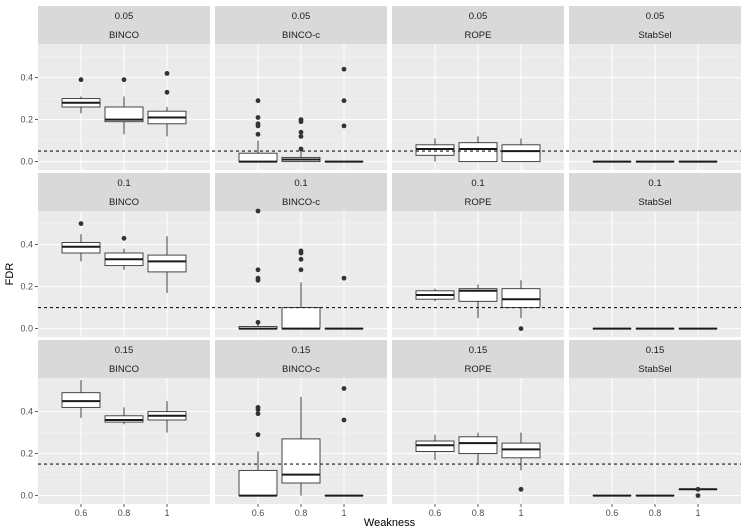 This screenshot has width=747, height=529. I want to click on panel-r0-c1: 0.05 BINCO-c, so click(301, 88).